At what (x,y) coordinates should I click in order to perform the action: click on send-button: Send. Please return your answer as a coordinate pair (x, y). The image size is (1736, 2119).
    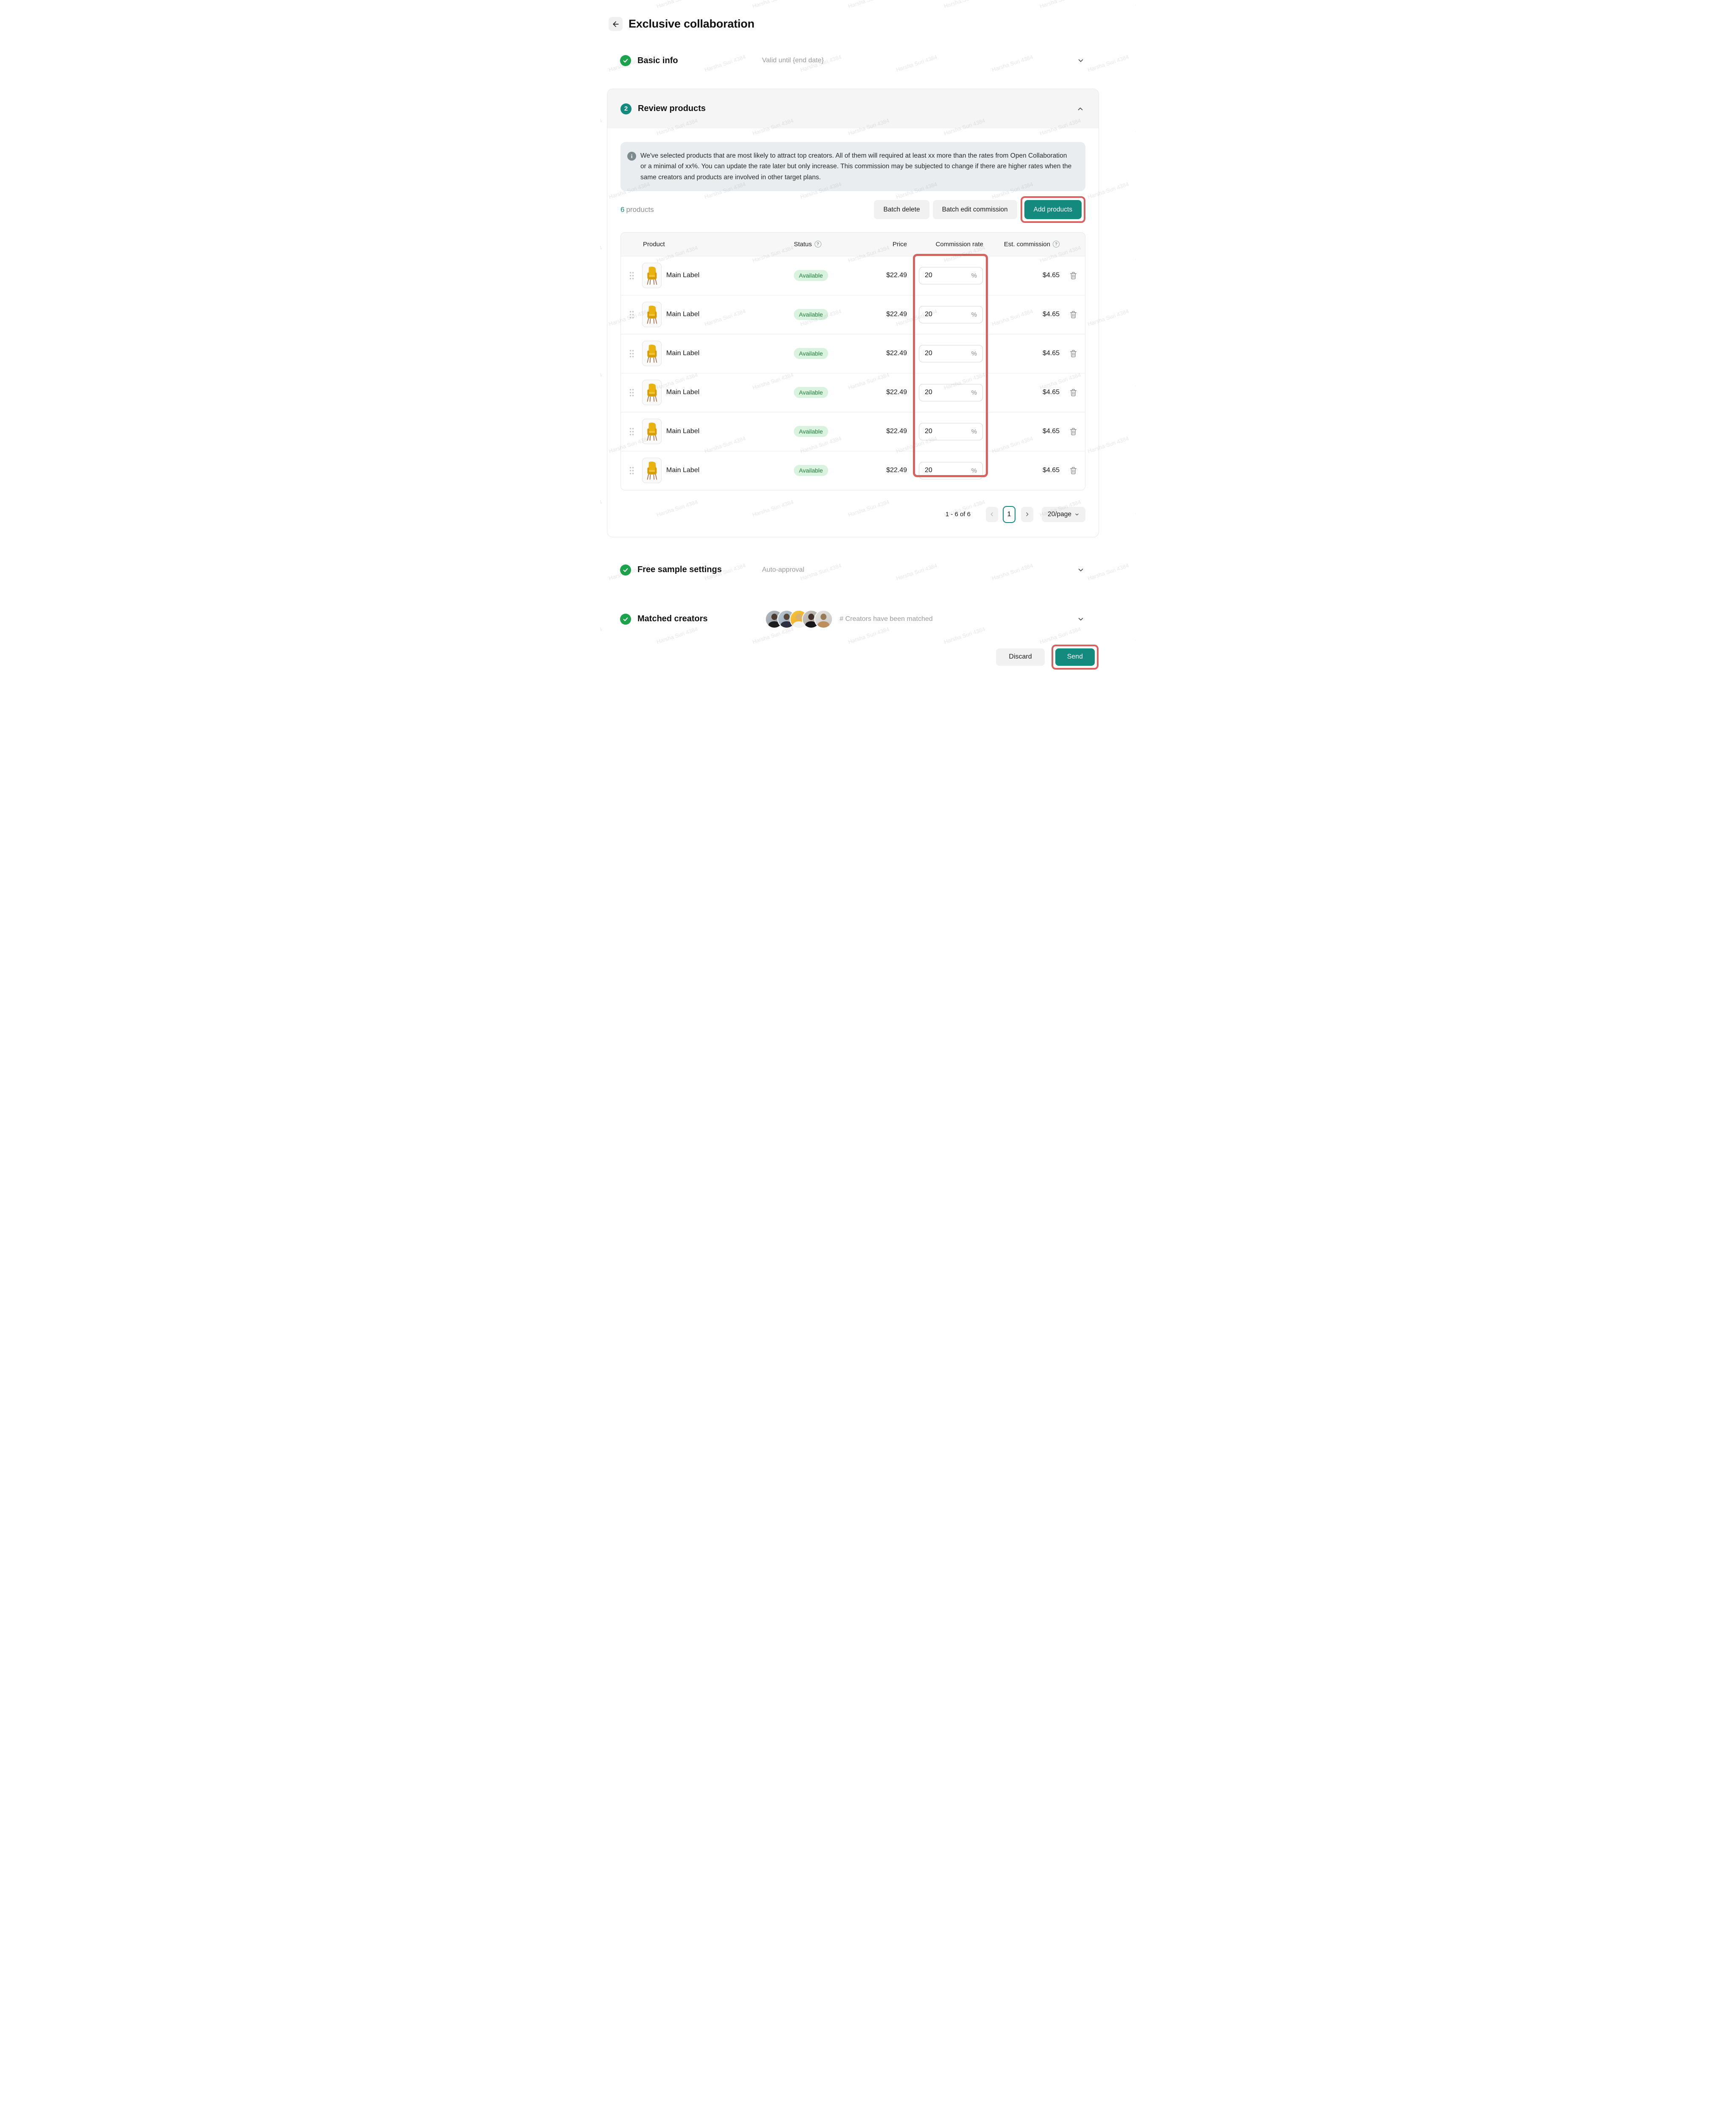
    Looking at the image, I should click on (1075, 657).